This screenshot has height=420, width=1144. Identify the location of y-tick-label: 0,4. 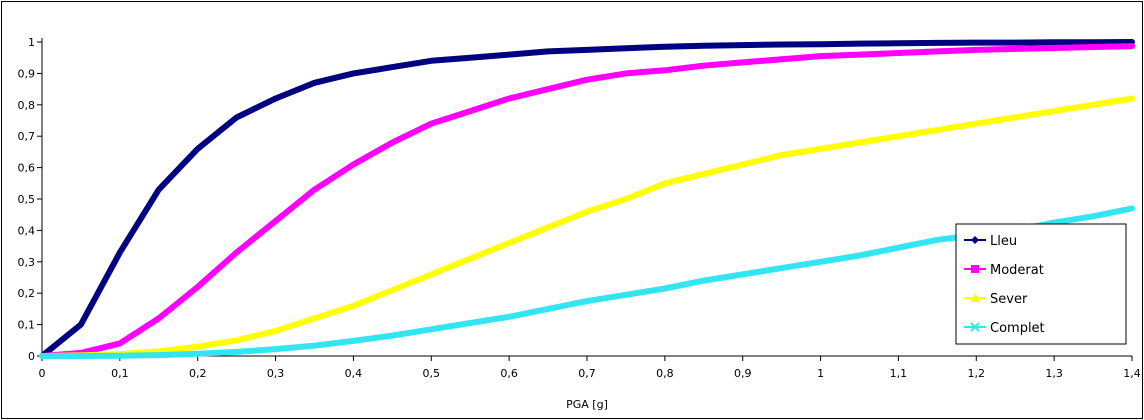
(27, 230).